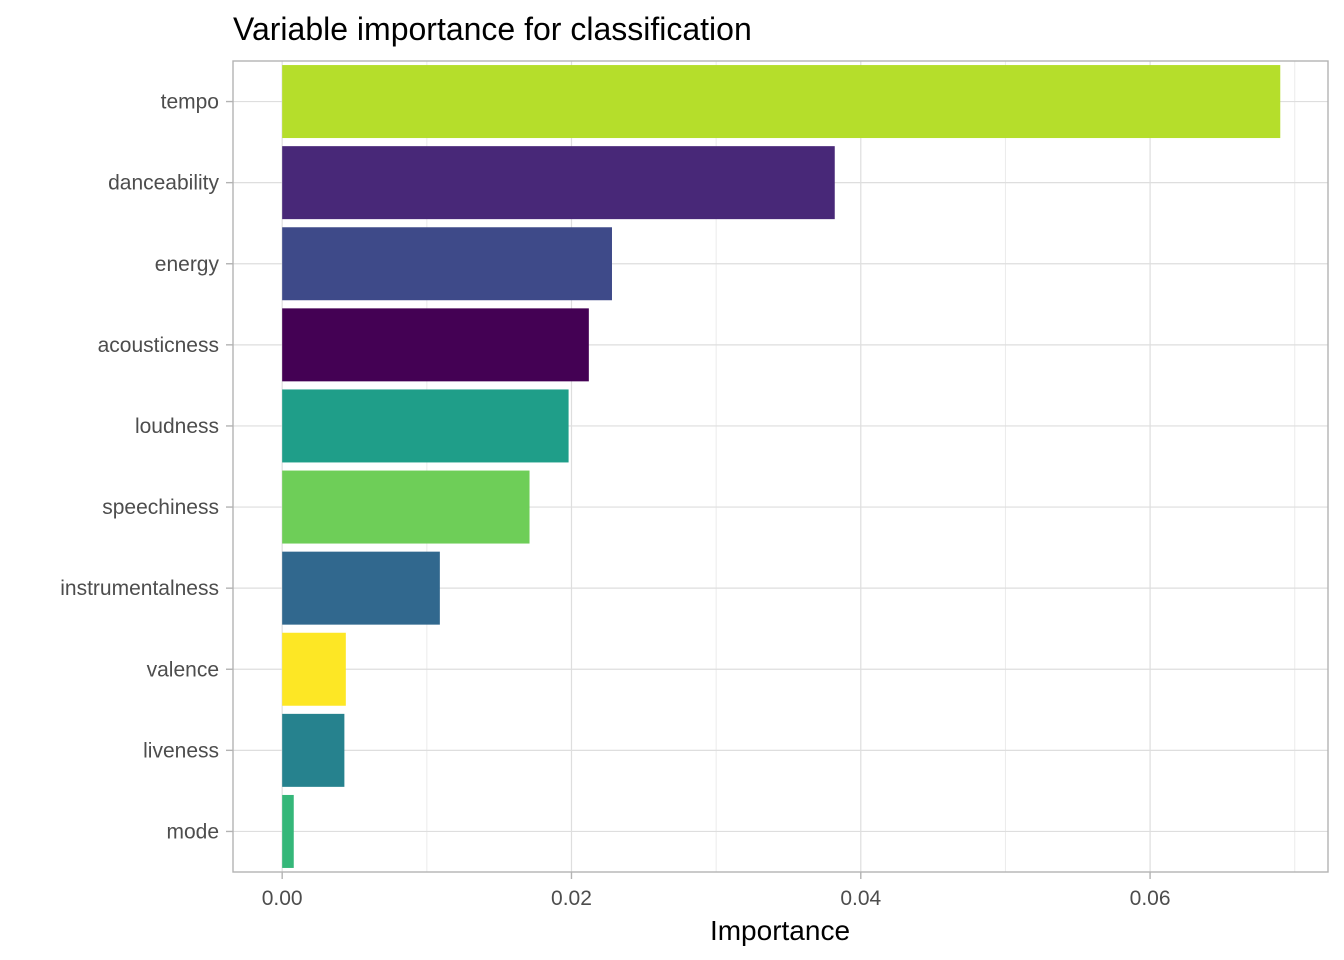 The image size is (1344, 960). What do you see at coordinates (139, 588) in the screenshot?
I see `y-tick-label: instrumentalness` at bounding box center [139, 588].